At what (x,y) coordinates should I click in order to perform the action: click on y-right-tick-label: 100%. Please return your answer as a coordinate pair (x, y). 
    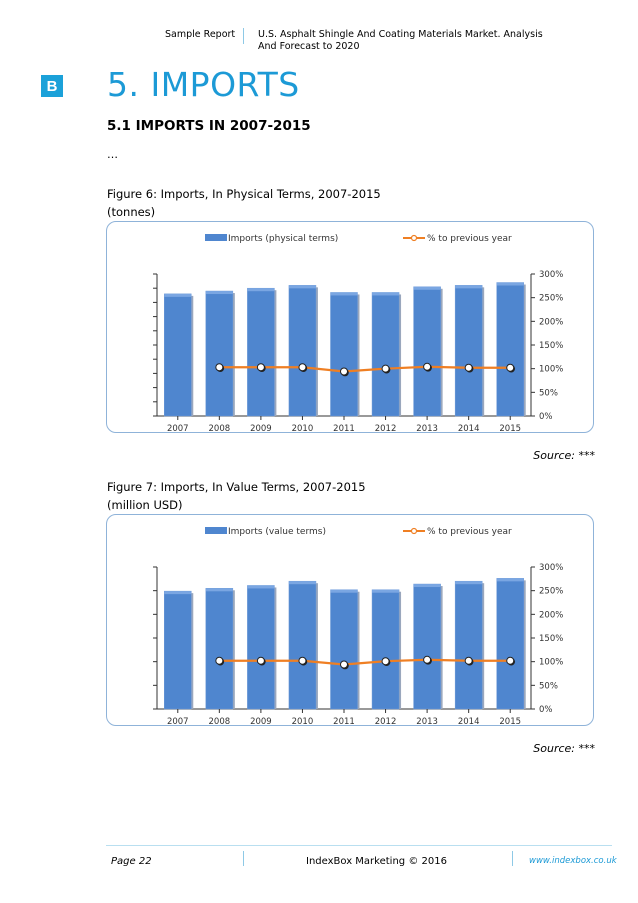
    Looking at the image, I should click on (551, 663).